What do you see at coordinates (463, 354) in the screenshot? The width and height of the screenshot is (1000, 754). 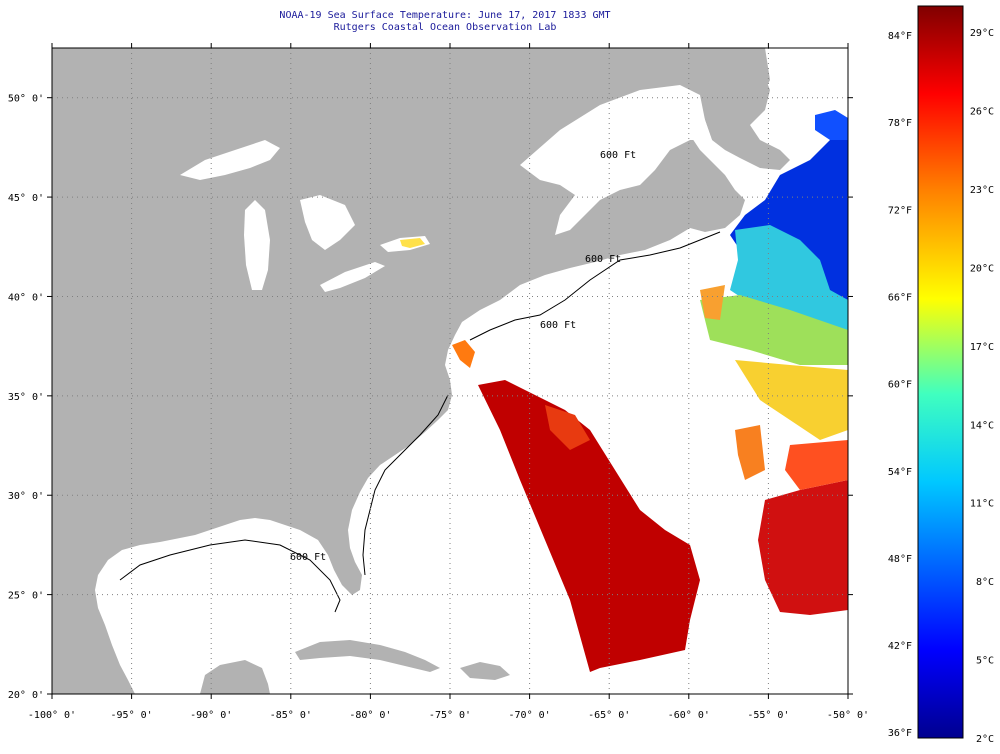 I see `sst-swath-west-edge` at bounding box center [463, 354].